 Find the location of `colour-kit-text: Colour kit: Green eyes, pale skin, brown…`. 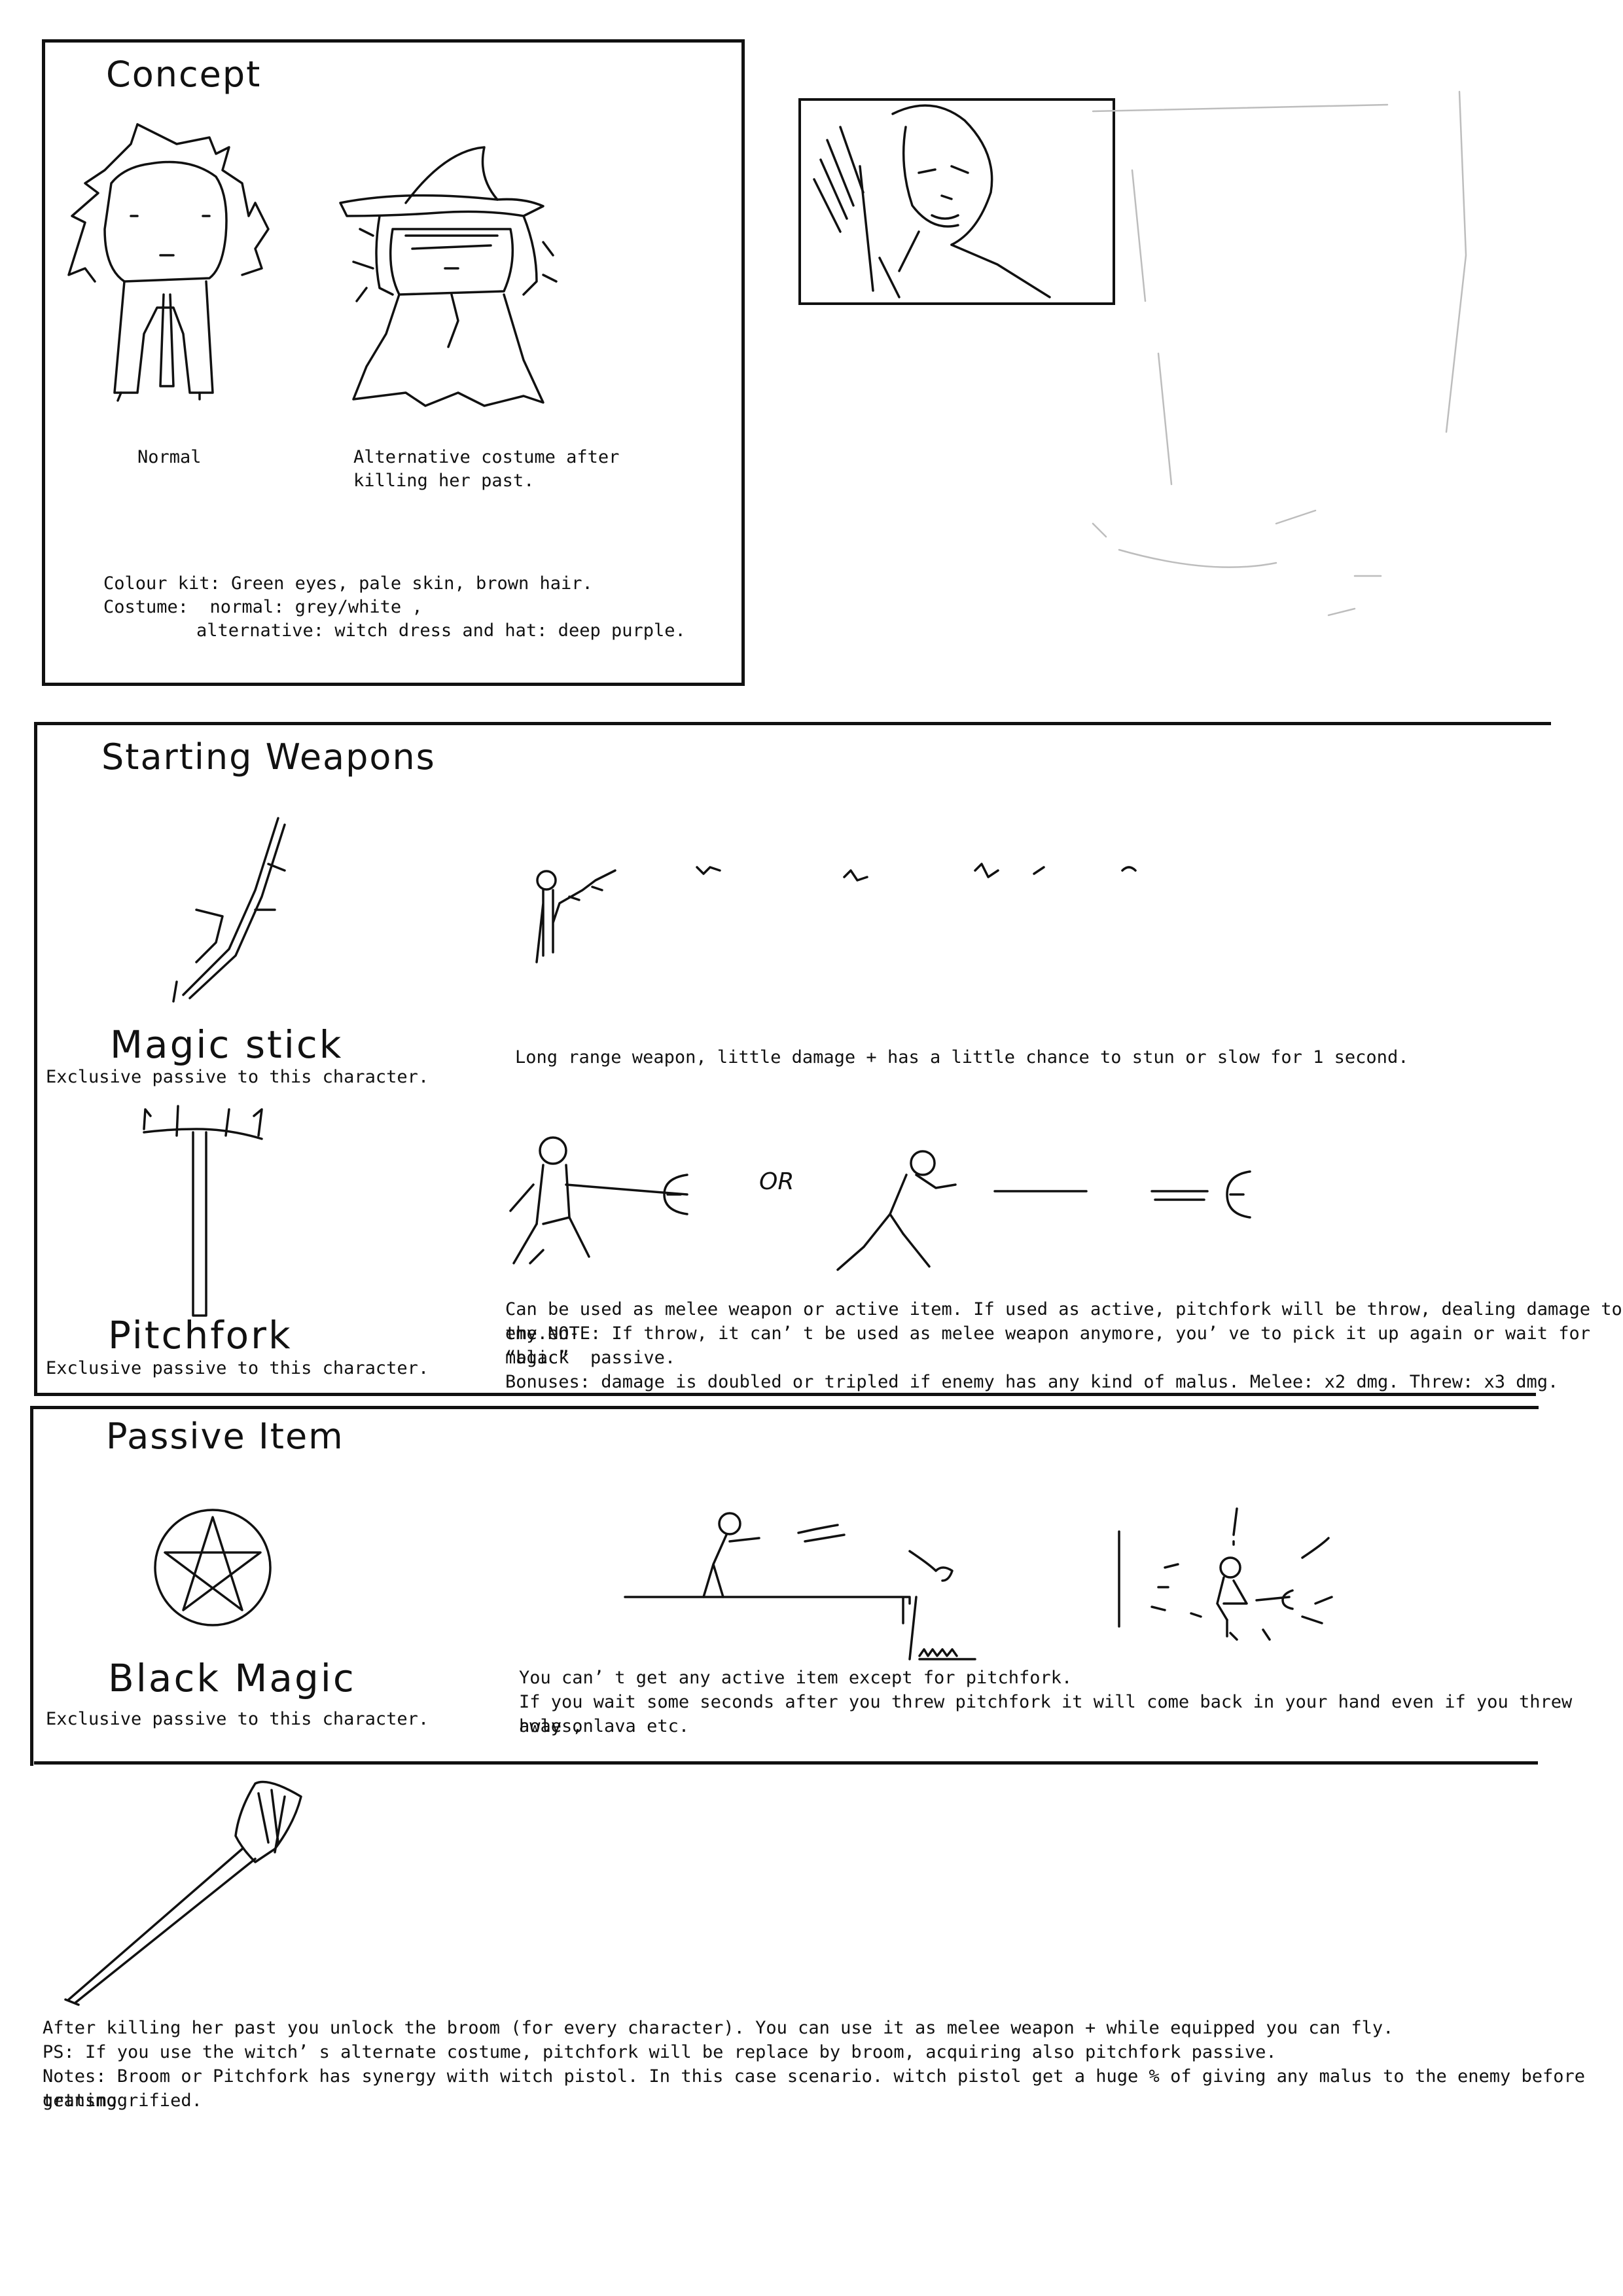

colour-kit-text: Colour kit: Green eyes, pale skin, brown… is located at coordinates (348, 583).